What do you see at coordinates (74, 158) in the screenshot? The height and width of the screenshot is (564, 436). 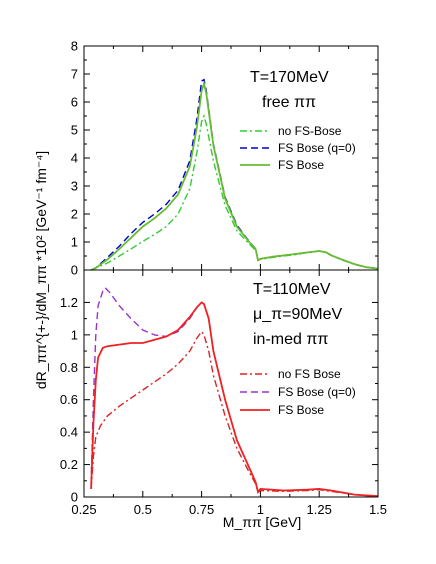 I see `top-y-tick-label: 4` at bounding box center [74, 158].